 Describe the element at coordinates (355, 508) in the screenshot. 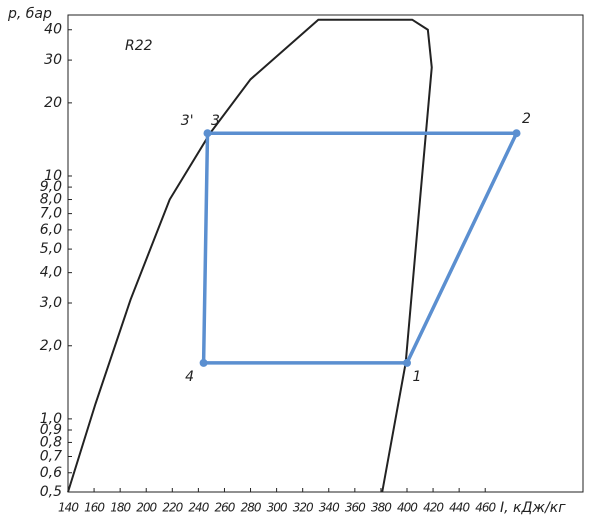

I see `x-tick-label: 360` at that location.